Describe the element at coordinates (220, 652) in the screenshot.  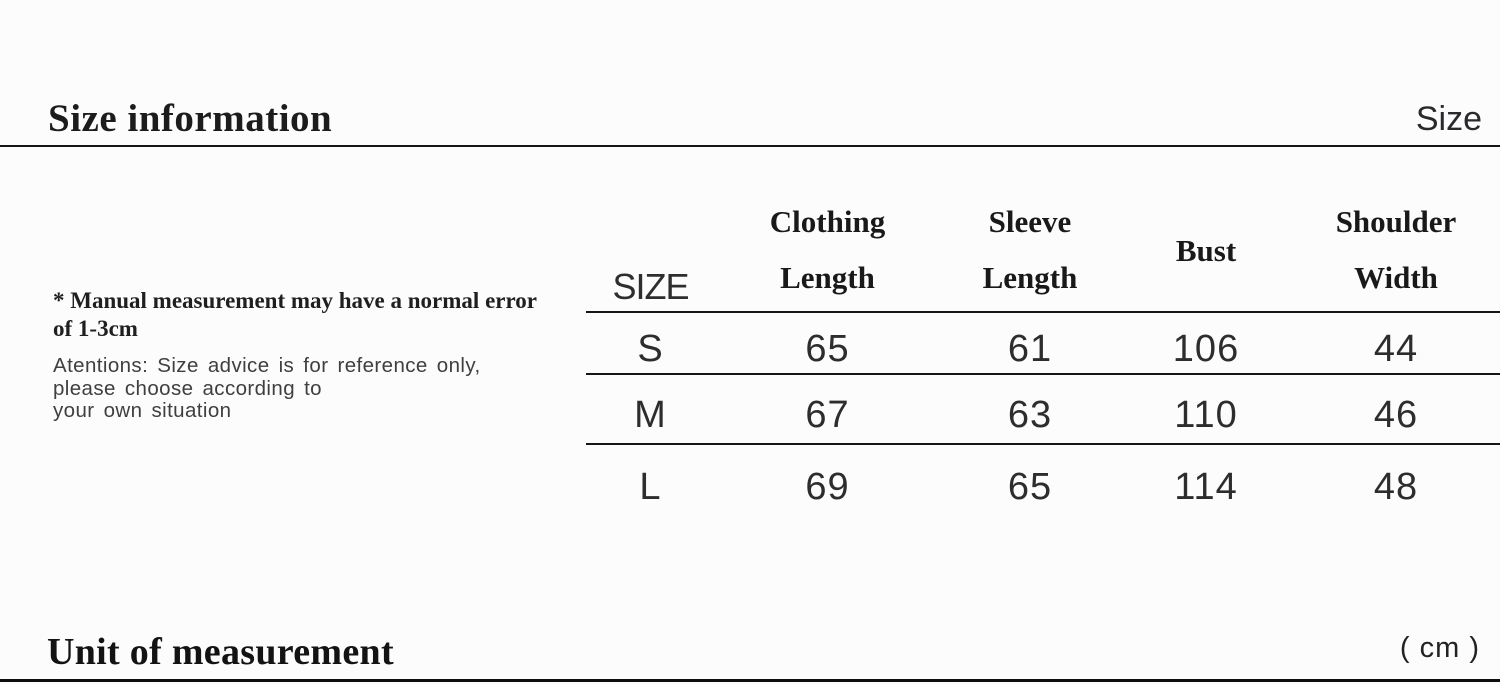
I see `unit-of-measurement-title: Unit of measurement` at that location.